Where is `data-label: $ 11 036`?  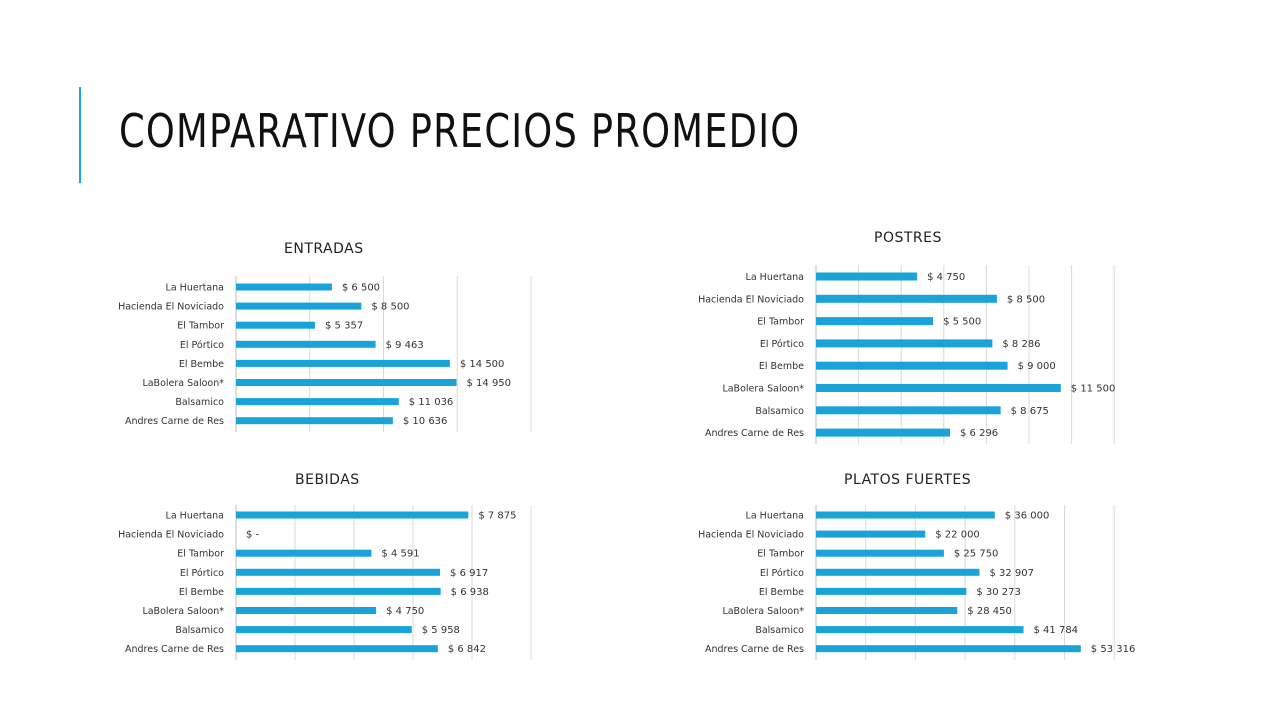 data-label: $ 11 036 is located at coordinates (431, 402).